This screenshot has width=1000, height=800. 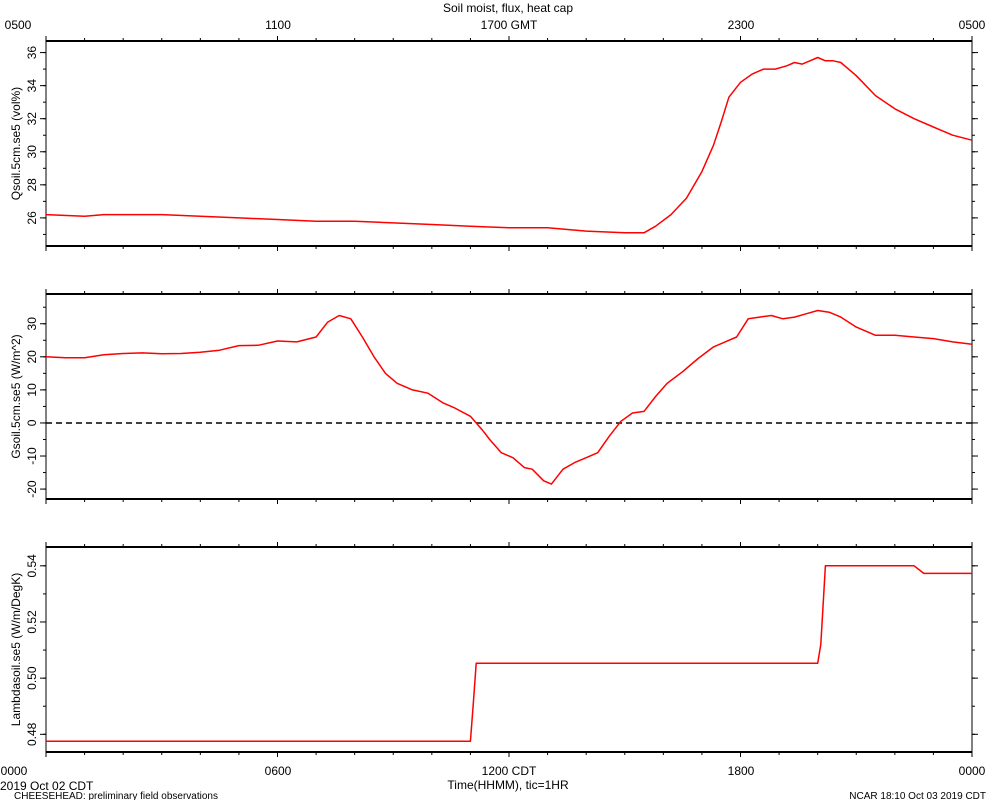 What do you see at coordinates (32, 566) in the screenshot?
I see `y-tick-label: 0.54` at bounding box center [32, 566].